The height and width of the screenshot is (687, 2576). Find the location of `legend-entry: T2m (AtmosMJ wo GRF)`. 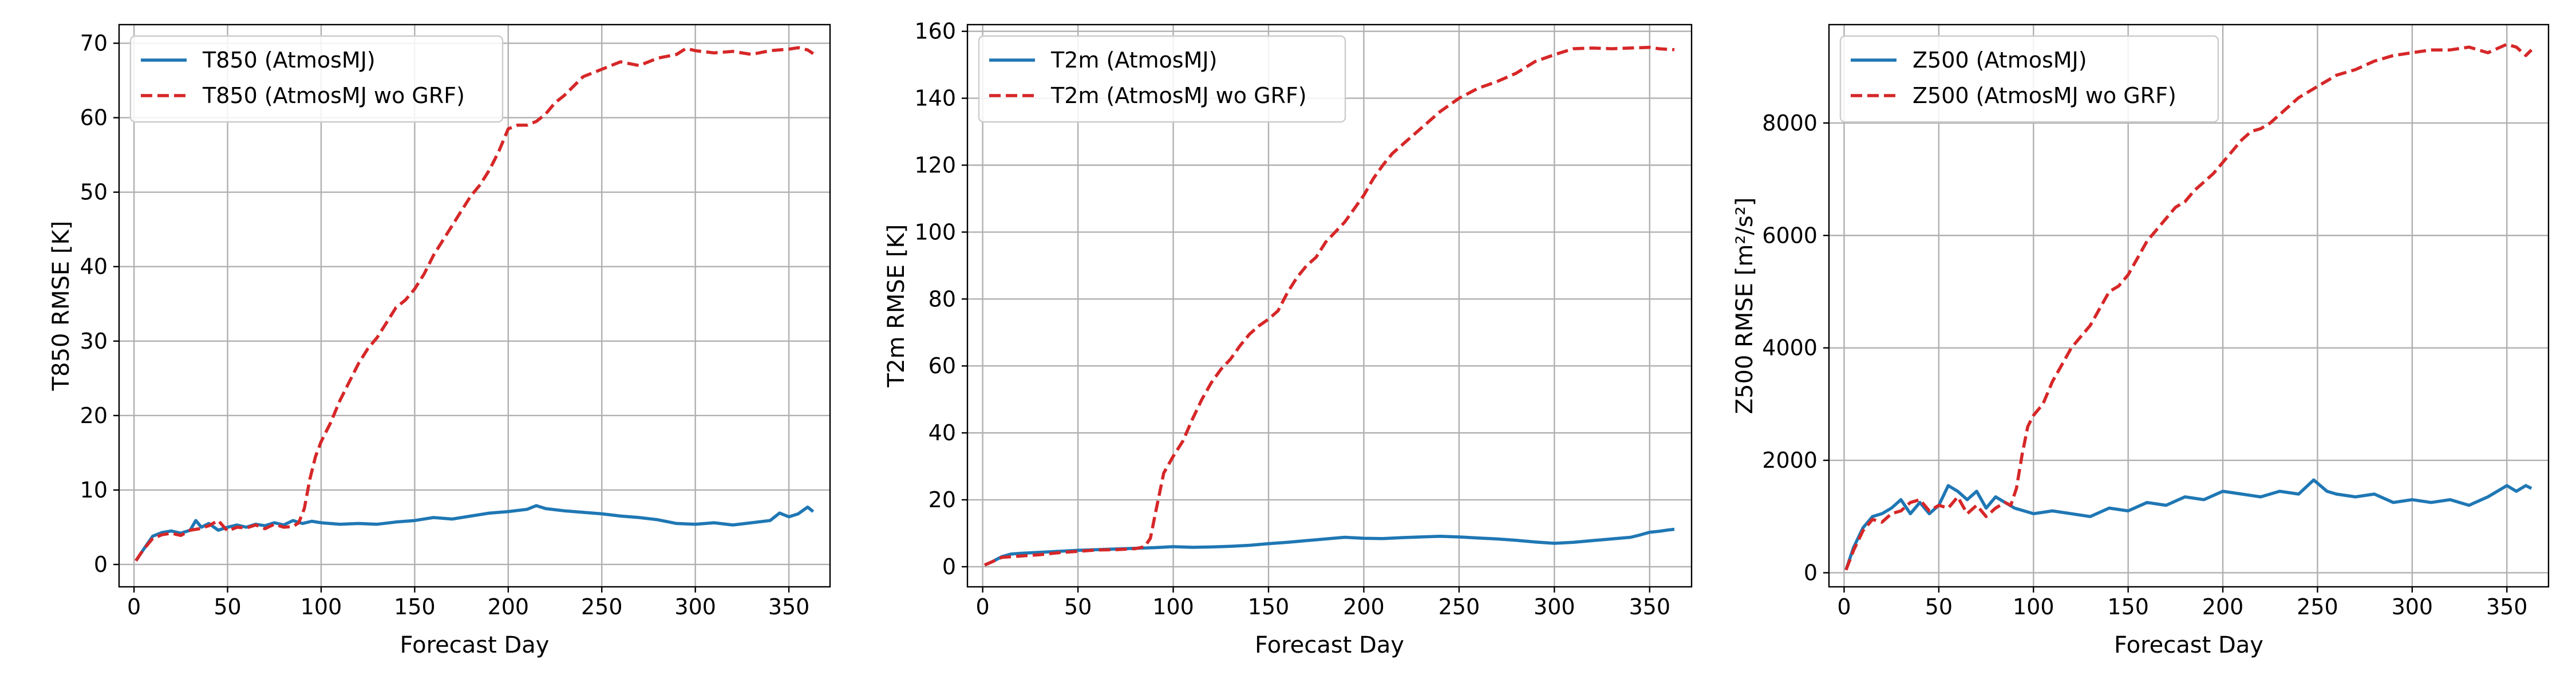

legend-entry: T2m (AtmosMJ wo GRF) is located at coordinates (1178, 95).